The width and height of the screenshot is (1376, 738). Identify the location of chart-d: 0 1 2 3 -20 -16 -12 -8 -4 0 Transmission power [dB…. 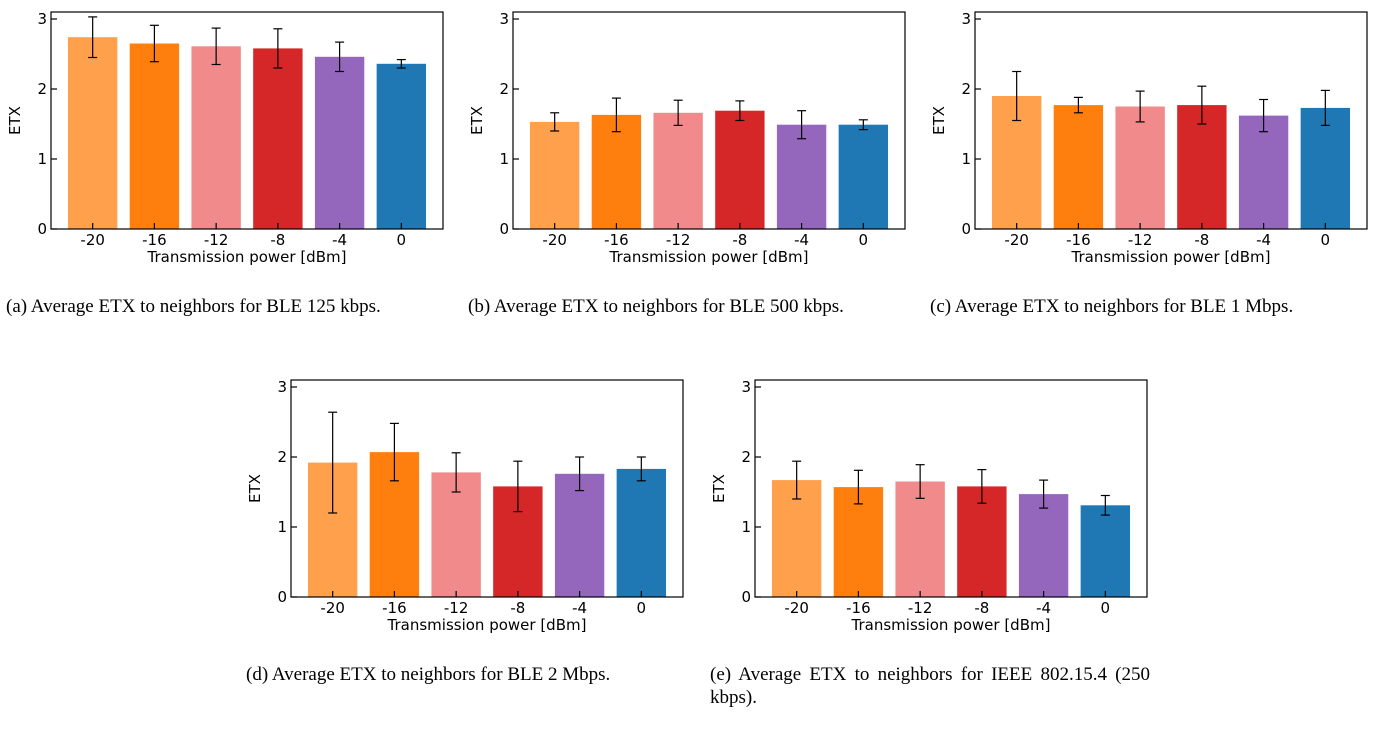
(465, 506).